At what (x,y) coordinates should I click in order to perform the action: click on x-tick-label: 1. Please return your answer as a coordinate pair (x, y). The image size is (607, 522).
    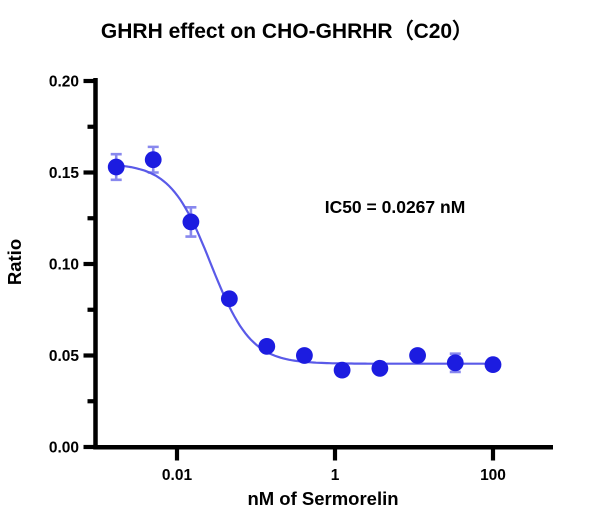
    Looking at the image, I should click on (335, 475).